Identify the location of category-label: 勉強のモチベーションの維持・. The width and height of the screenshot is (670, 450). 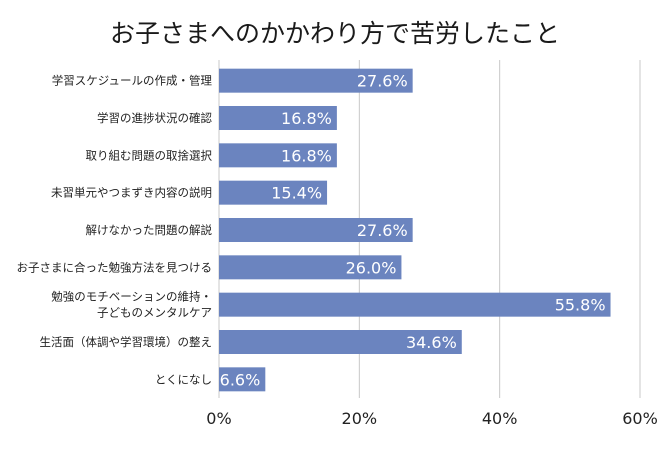
(131, 297).